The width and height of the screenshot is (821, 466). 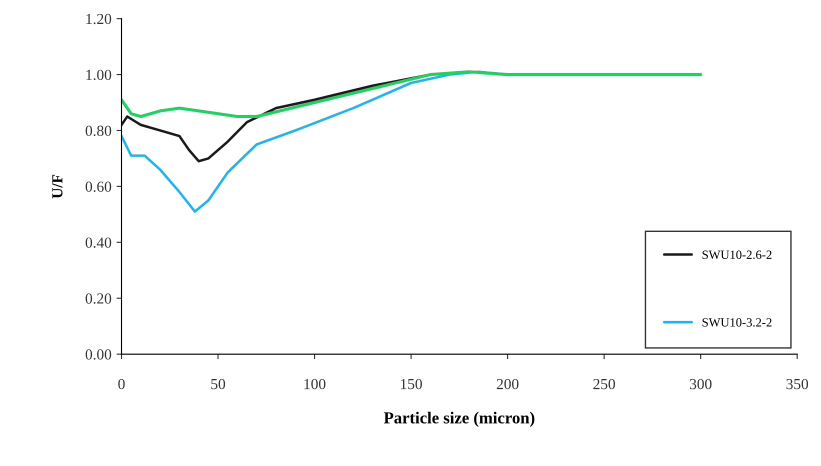 What do you see at coordinates (737, 255) in the screenshot?
I see `legend-label: SWU10-2.6-2` at bounding box center [737, 255].